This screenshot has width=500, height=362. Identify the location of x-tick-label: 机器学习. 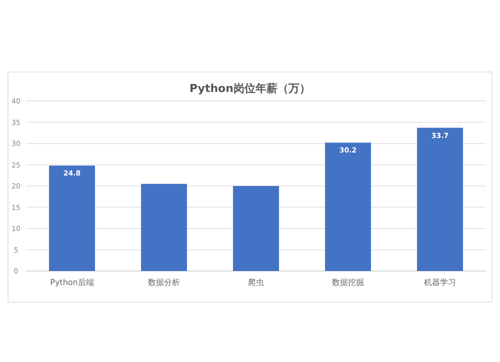
(440, 282).